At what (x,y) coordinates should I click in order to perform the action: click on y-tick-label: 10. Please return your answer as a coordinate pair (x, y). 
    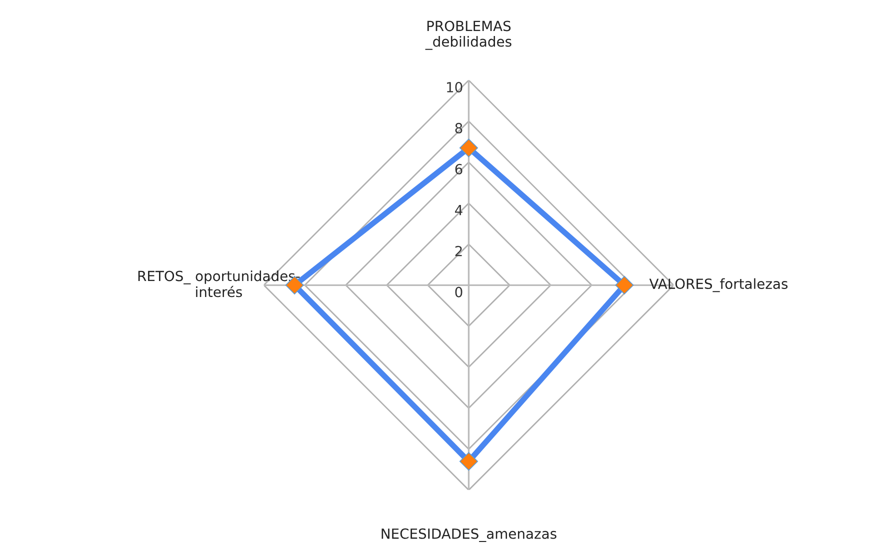
    Looking at the image, I should click on (454, 87).